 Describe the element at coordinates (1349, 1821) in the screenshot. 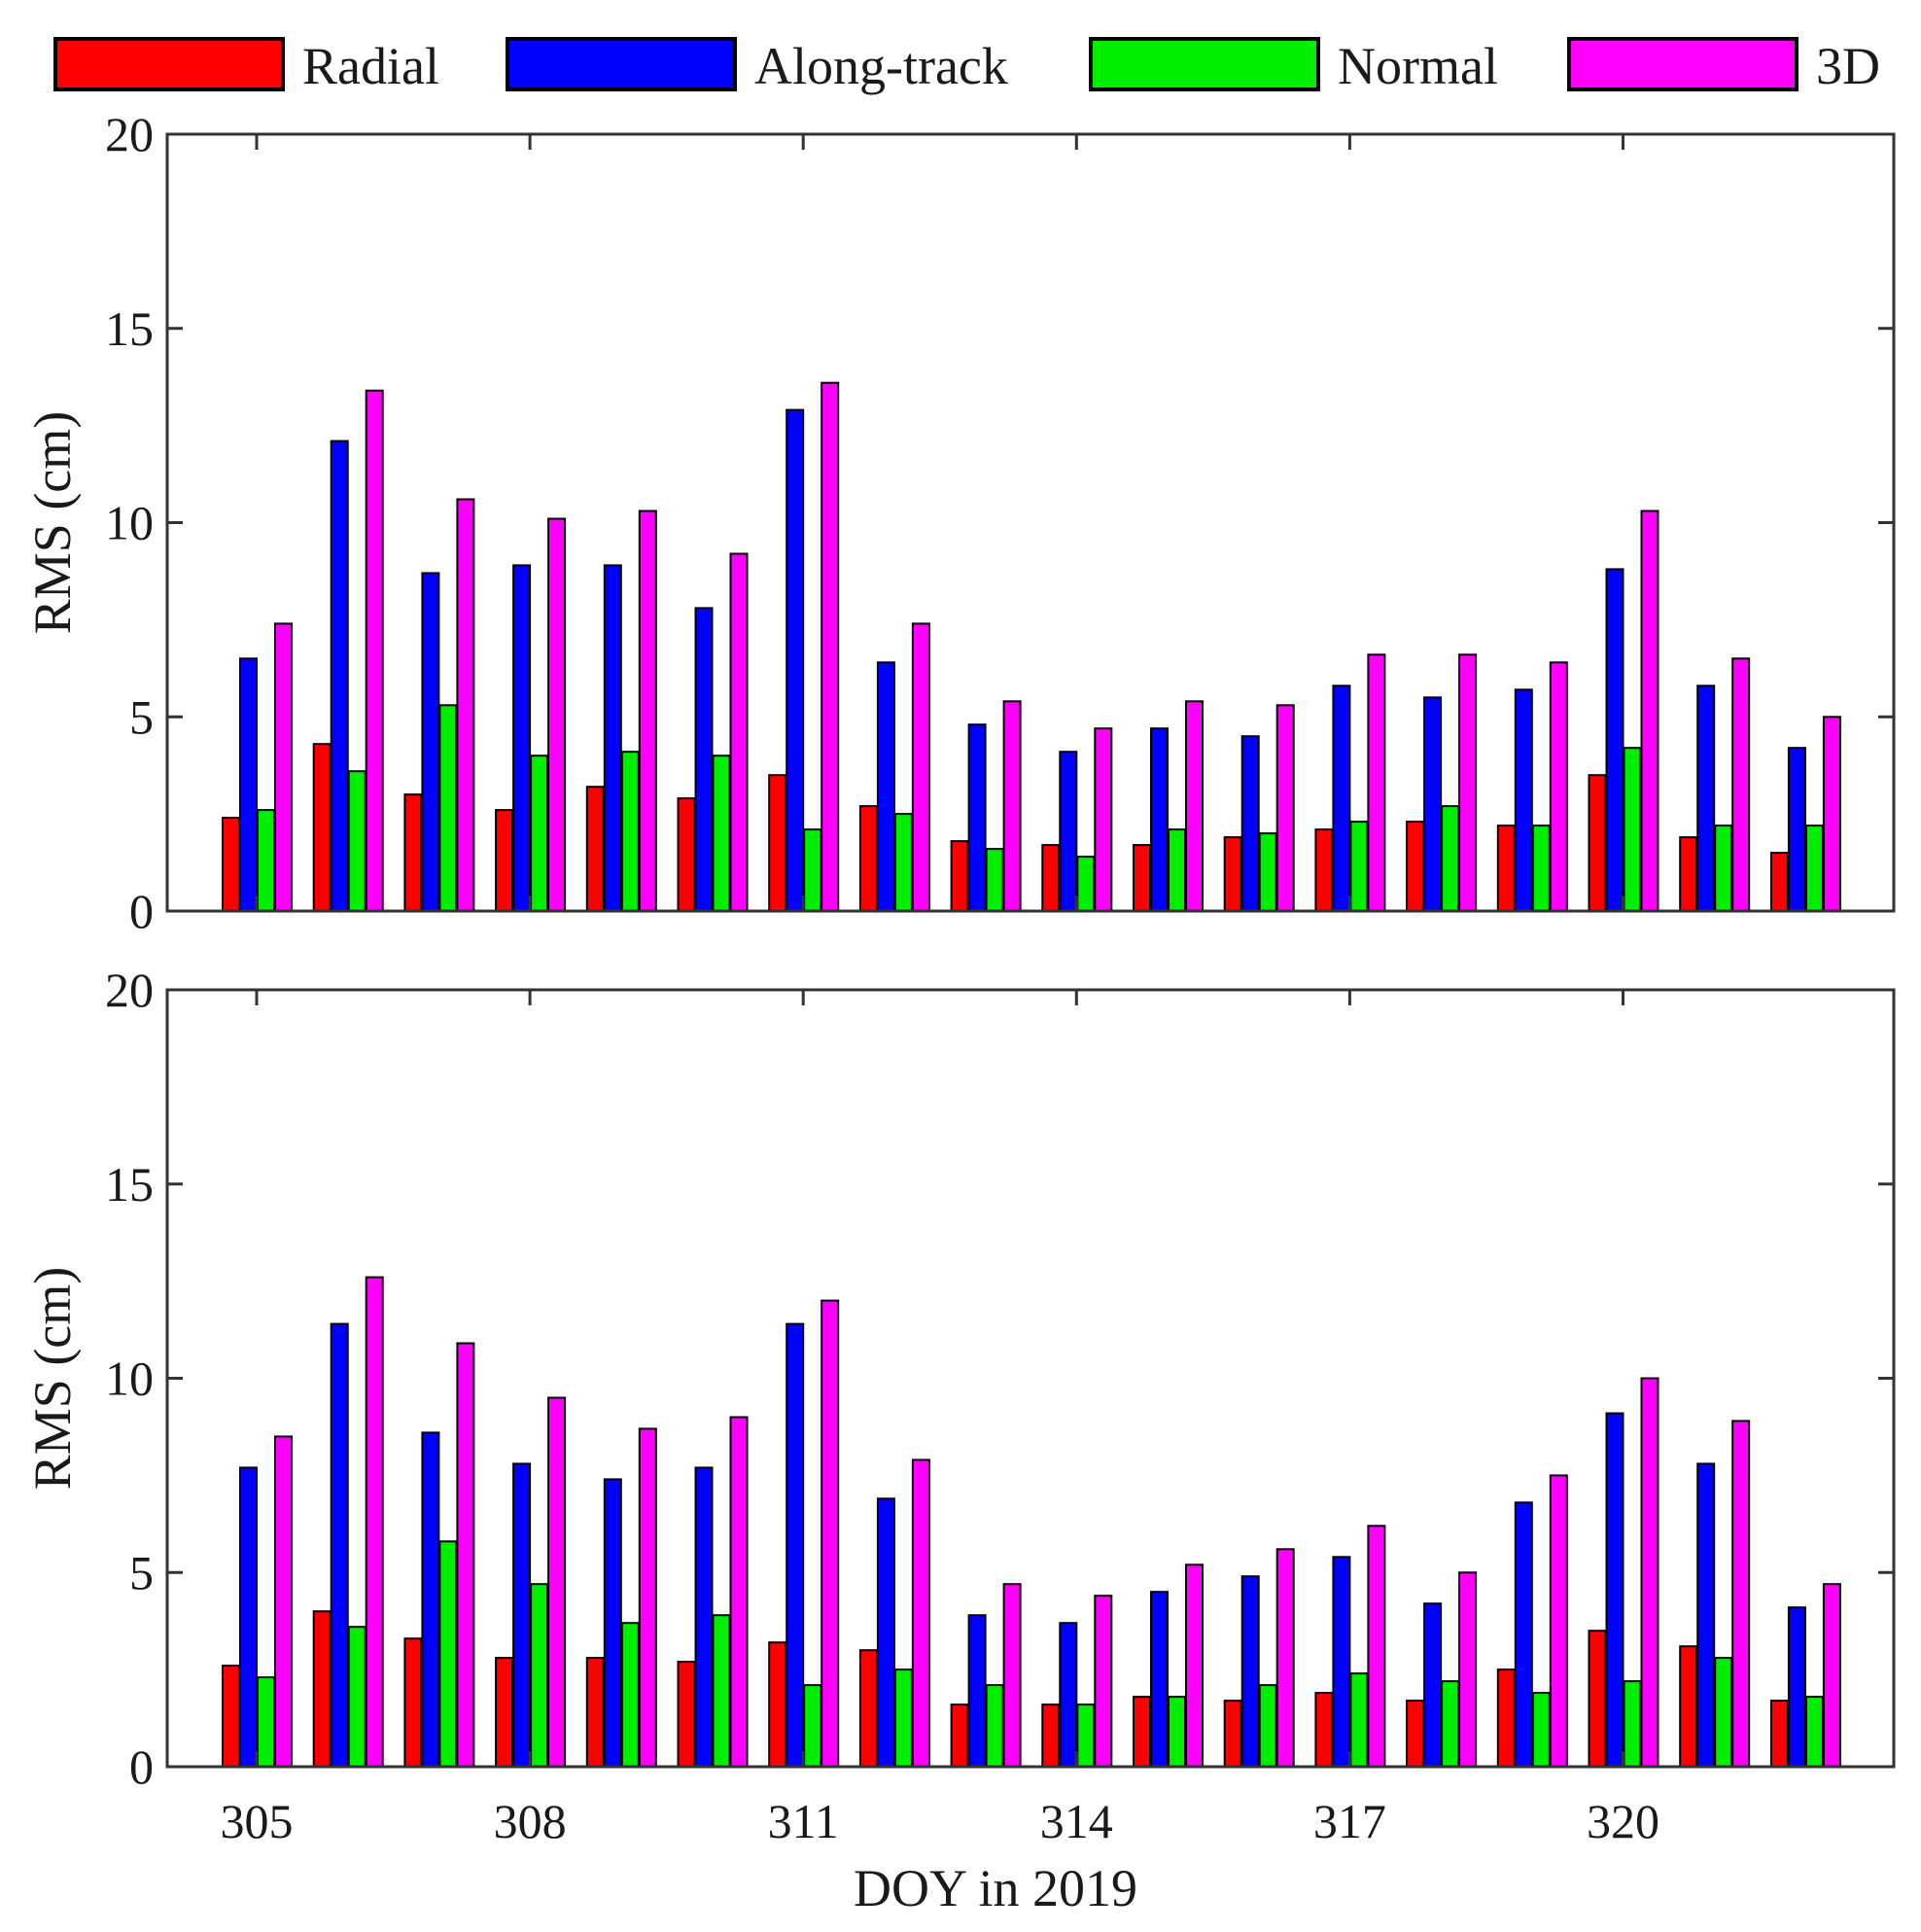

I see `x-tick-label: 317` at that location.